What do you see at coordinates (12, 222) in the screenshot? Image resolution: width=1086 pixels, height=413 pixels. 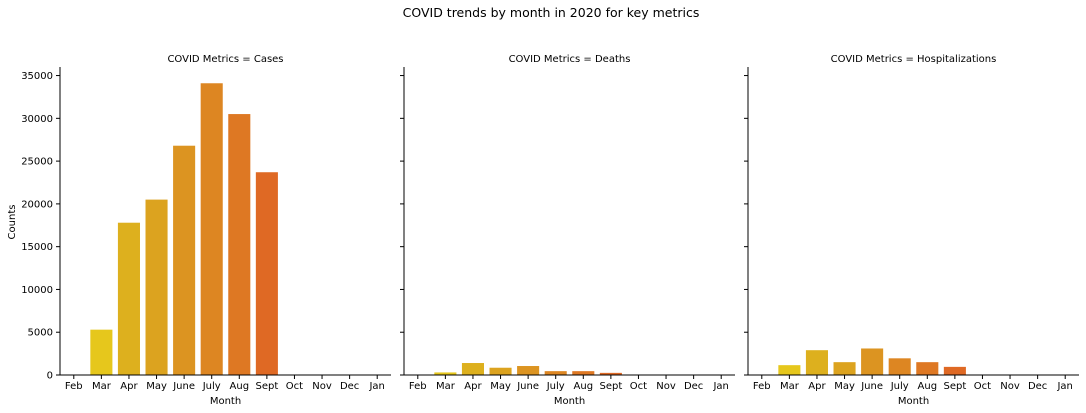 I see `y-axis-label: Counts` at bounding box center [12, 222].